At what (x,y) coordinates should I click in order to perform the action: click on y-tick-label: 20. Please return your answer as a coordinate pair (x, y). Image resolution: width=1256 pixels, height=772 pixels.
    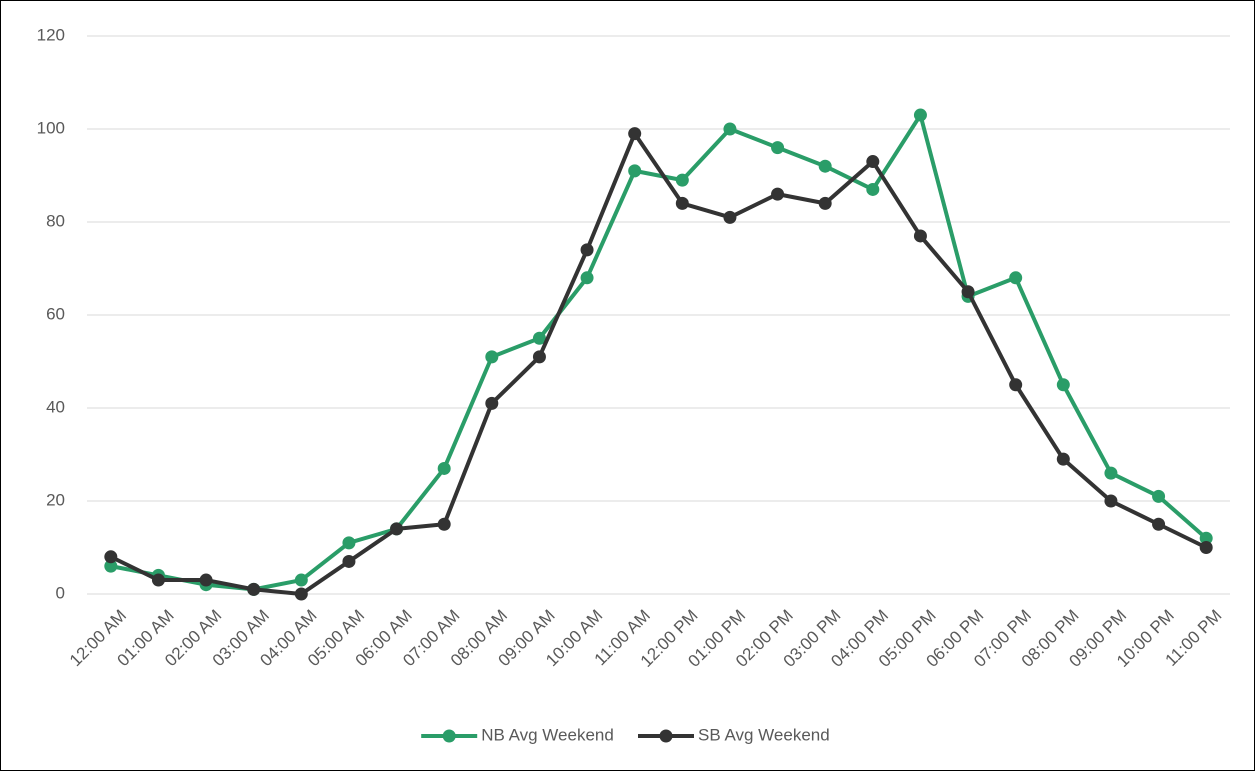
    Looking at the image, I should click on (55, 499).